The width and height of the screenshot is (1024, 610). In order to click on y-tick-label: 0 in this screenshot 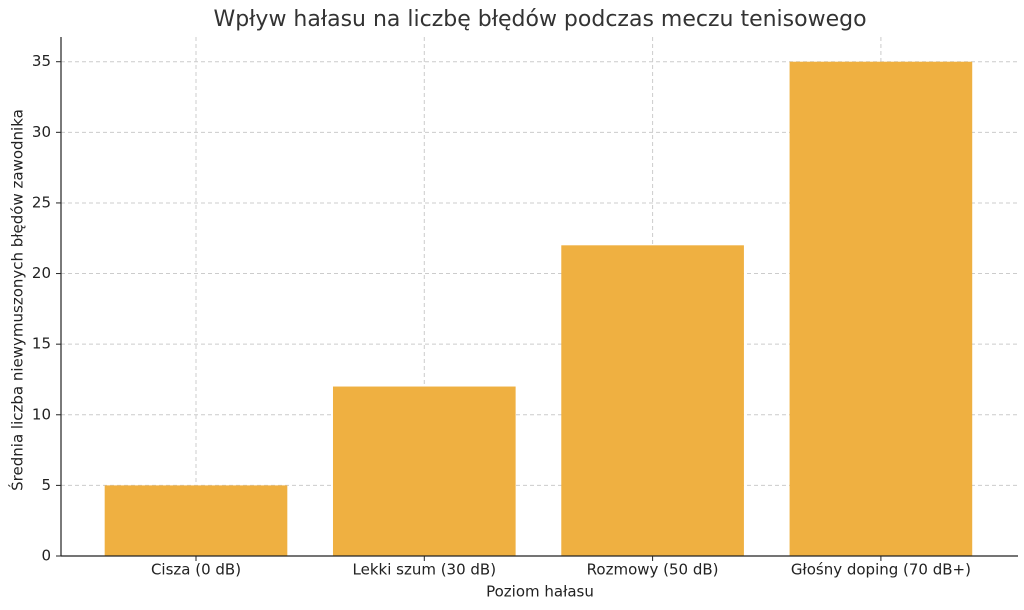, I will do `click(46, 556)`.